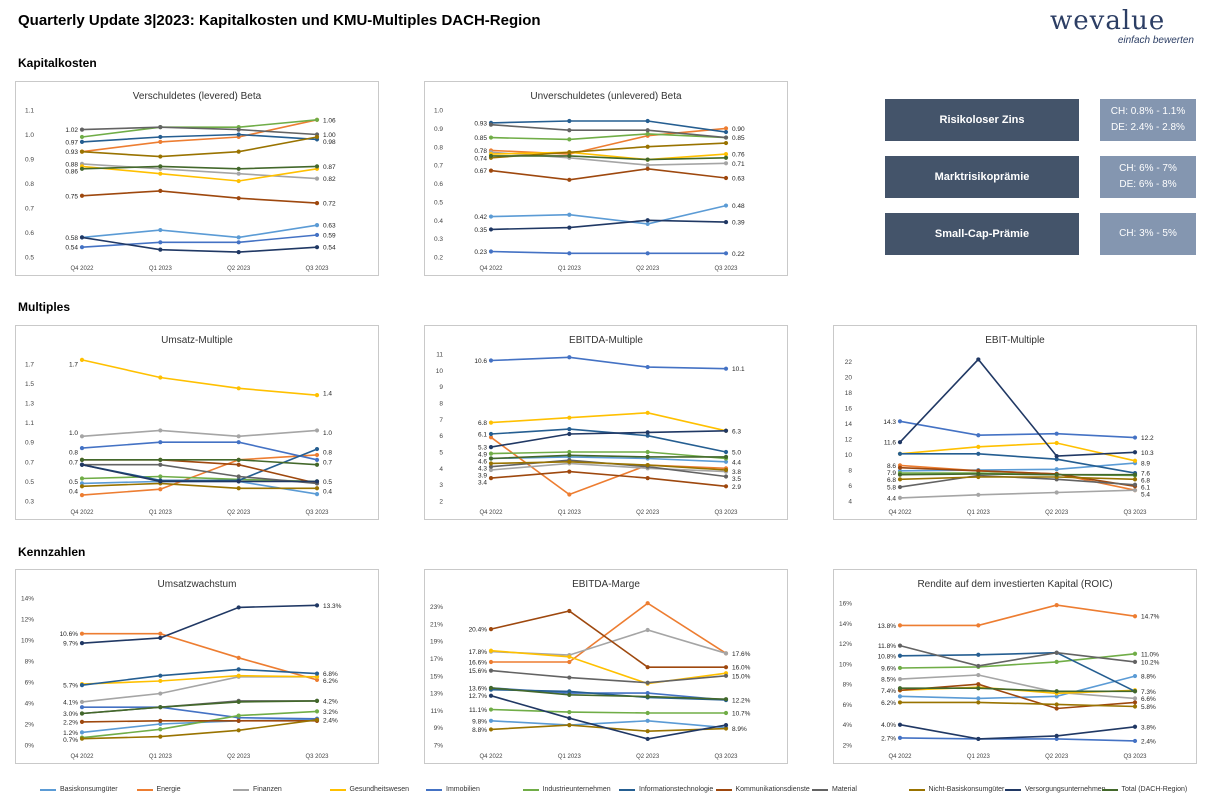 This screenshot has width=1206, height=808. Describe the element at coordinates (29, 135) in the screenshot. I see `y-tick-label: 1.0` at that location.